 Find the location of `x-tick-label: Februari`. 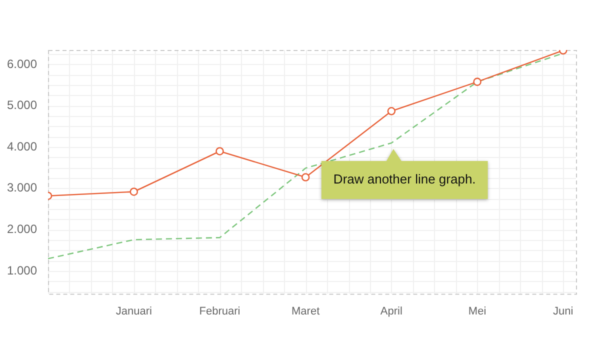

x-tick-label: Februari is located at coordinates (219, 311).